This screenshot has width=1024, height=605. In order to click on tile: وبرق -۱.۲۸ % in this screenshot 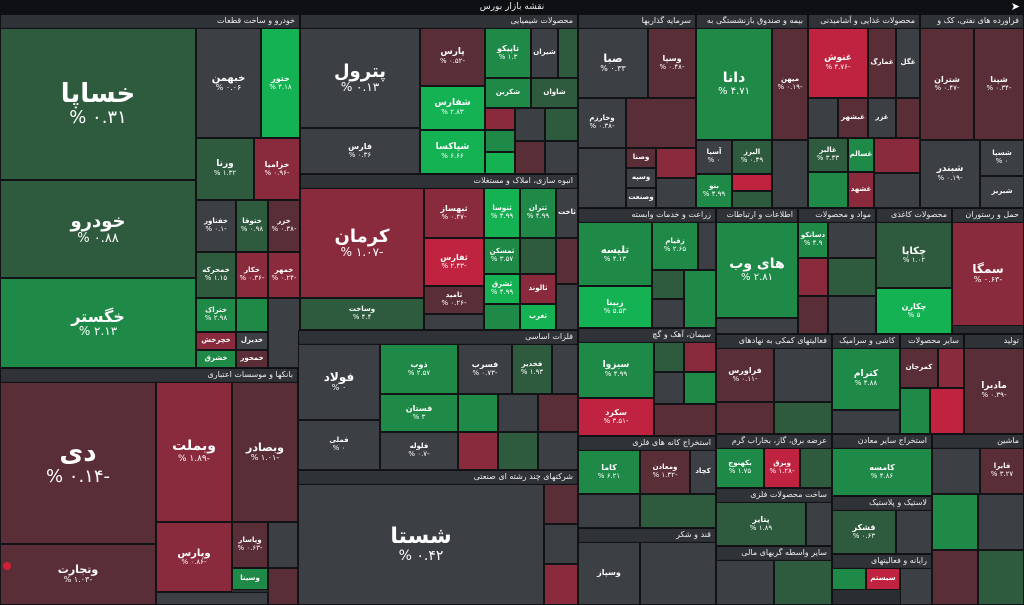, I will do `click(782, 468)`.